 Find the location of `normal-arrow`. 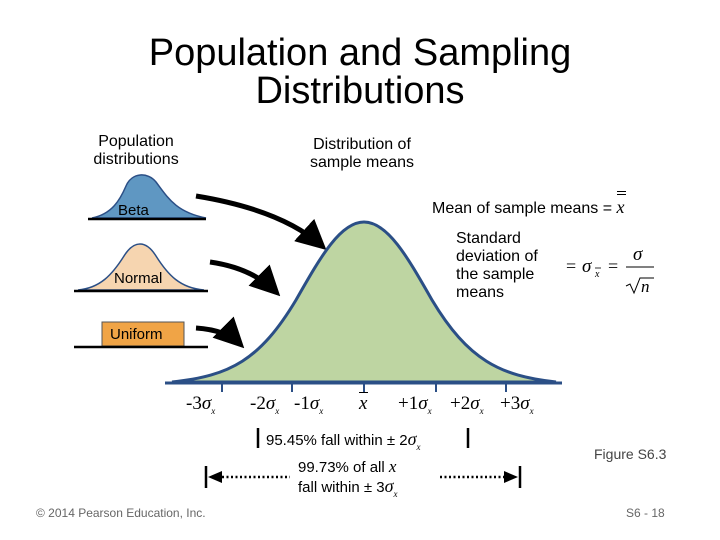

normal-arrow is located at coordinates (245, 278).